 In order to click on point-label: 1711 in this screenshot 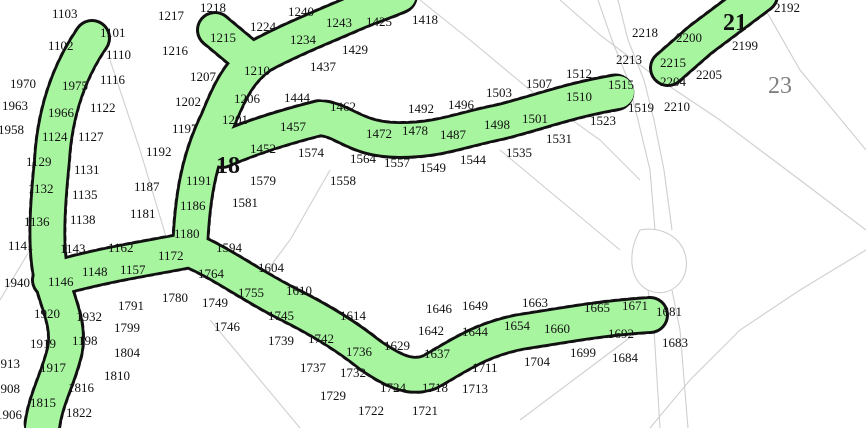, I will do `click(485, 367)`.